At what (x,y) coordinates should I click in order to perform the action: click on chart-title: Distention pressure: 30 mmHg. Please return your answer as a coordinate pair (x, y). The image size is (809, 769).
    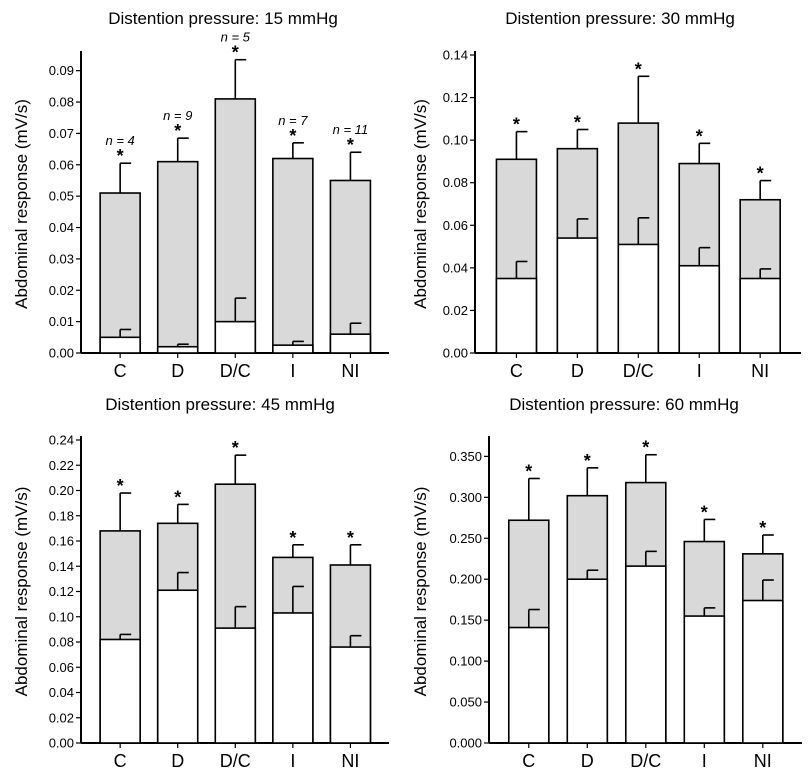
    Looking at the image, I should click on (620, 18).